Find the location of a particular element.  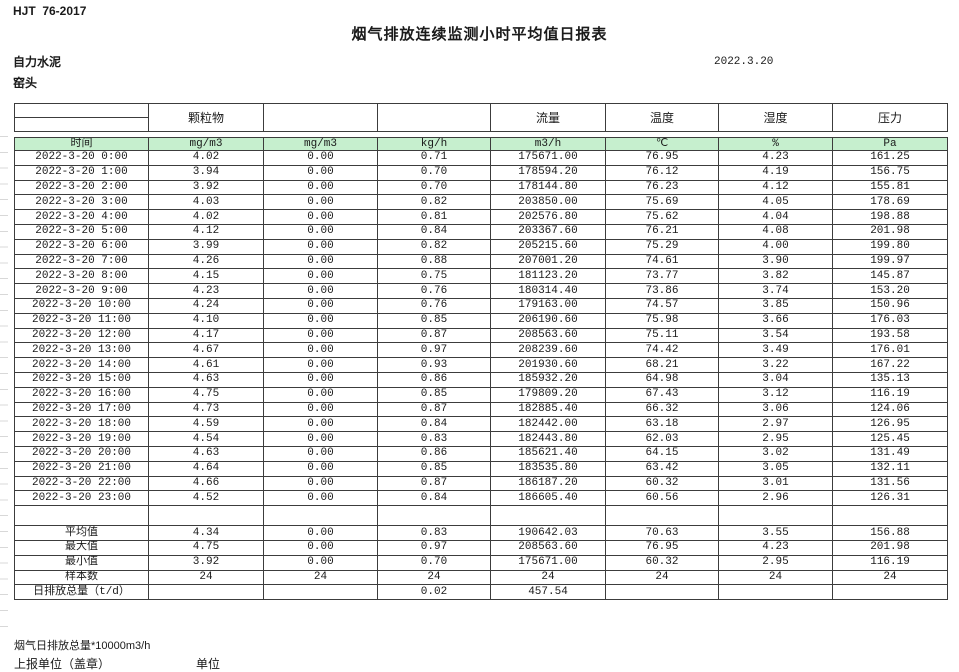

value-cell: 3.05 is located at coordinates (775, 468).